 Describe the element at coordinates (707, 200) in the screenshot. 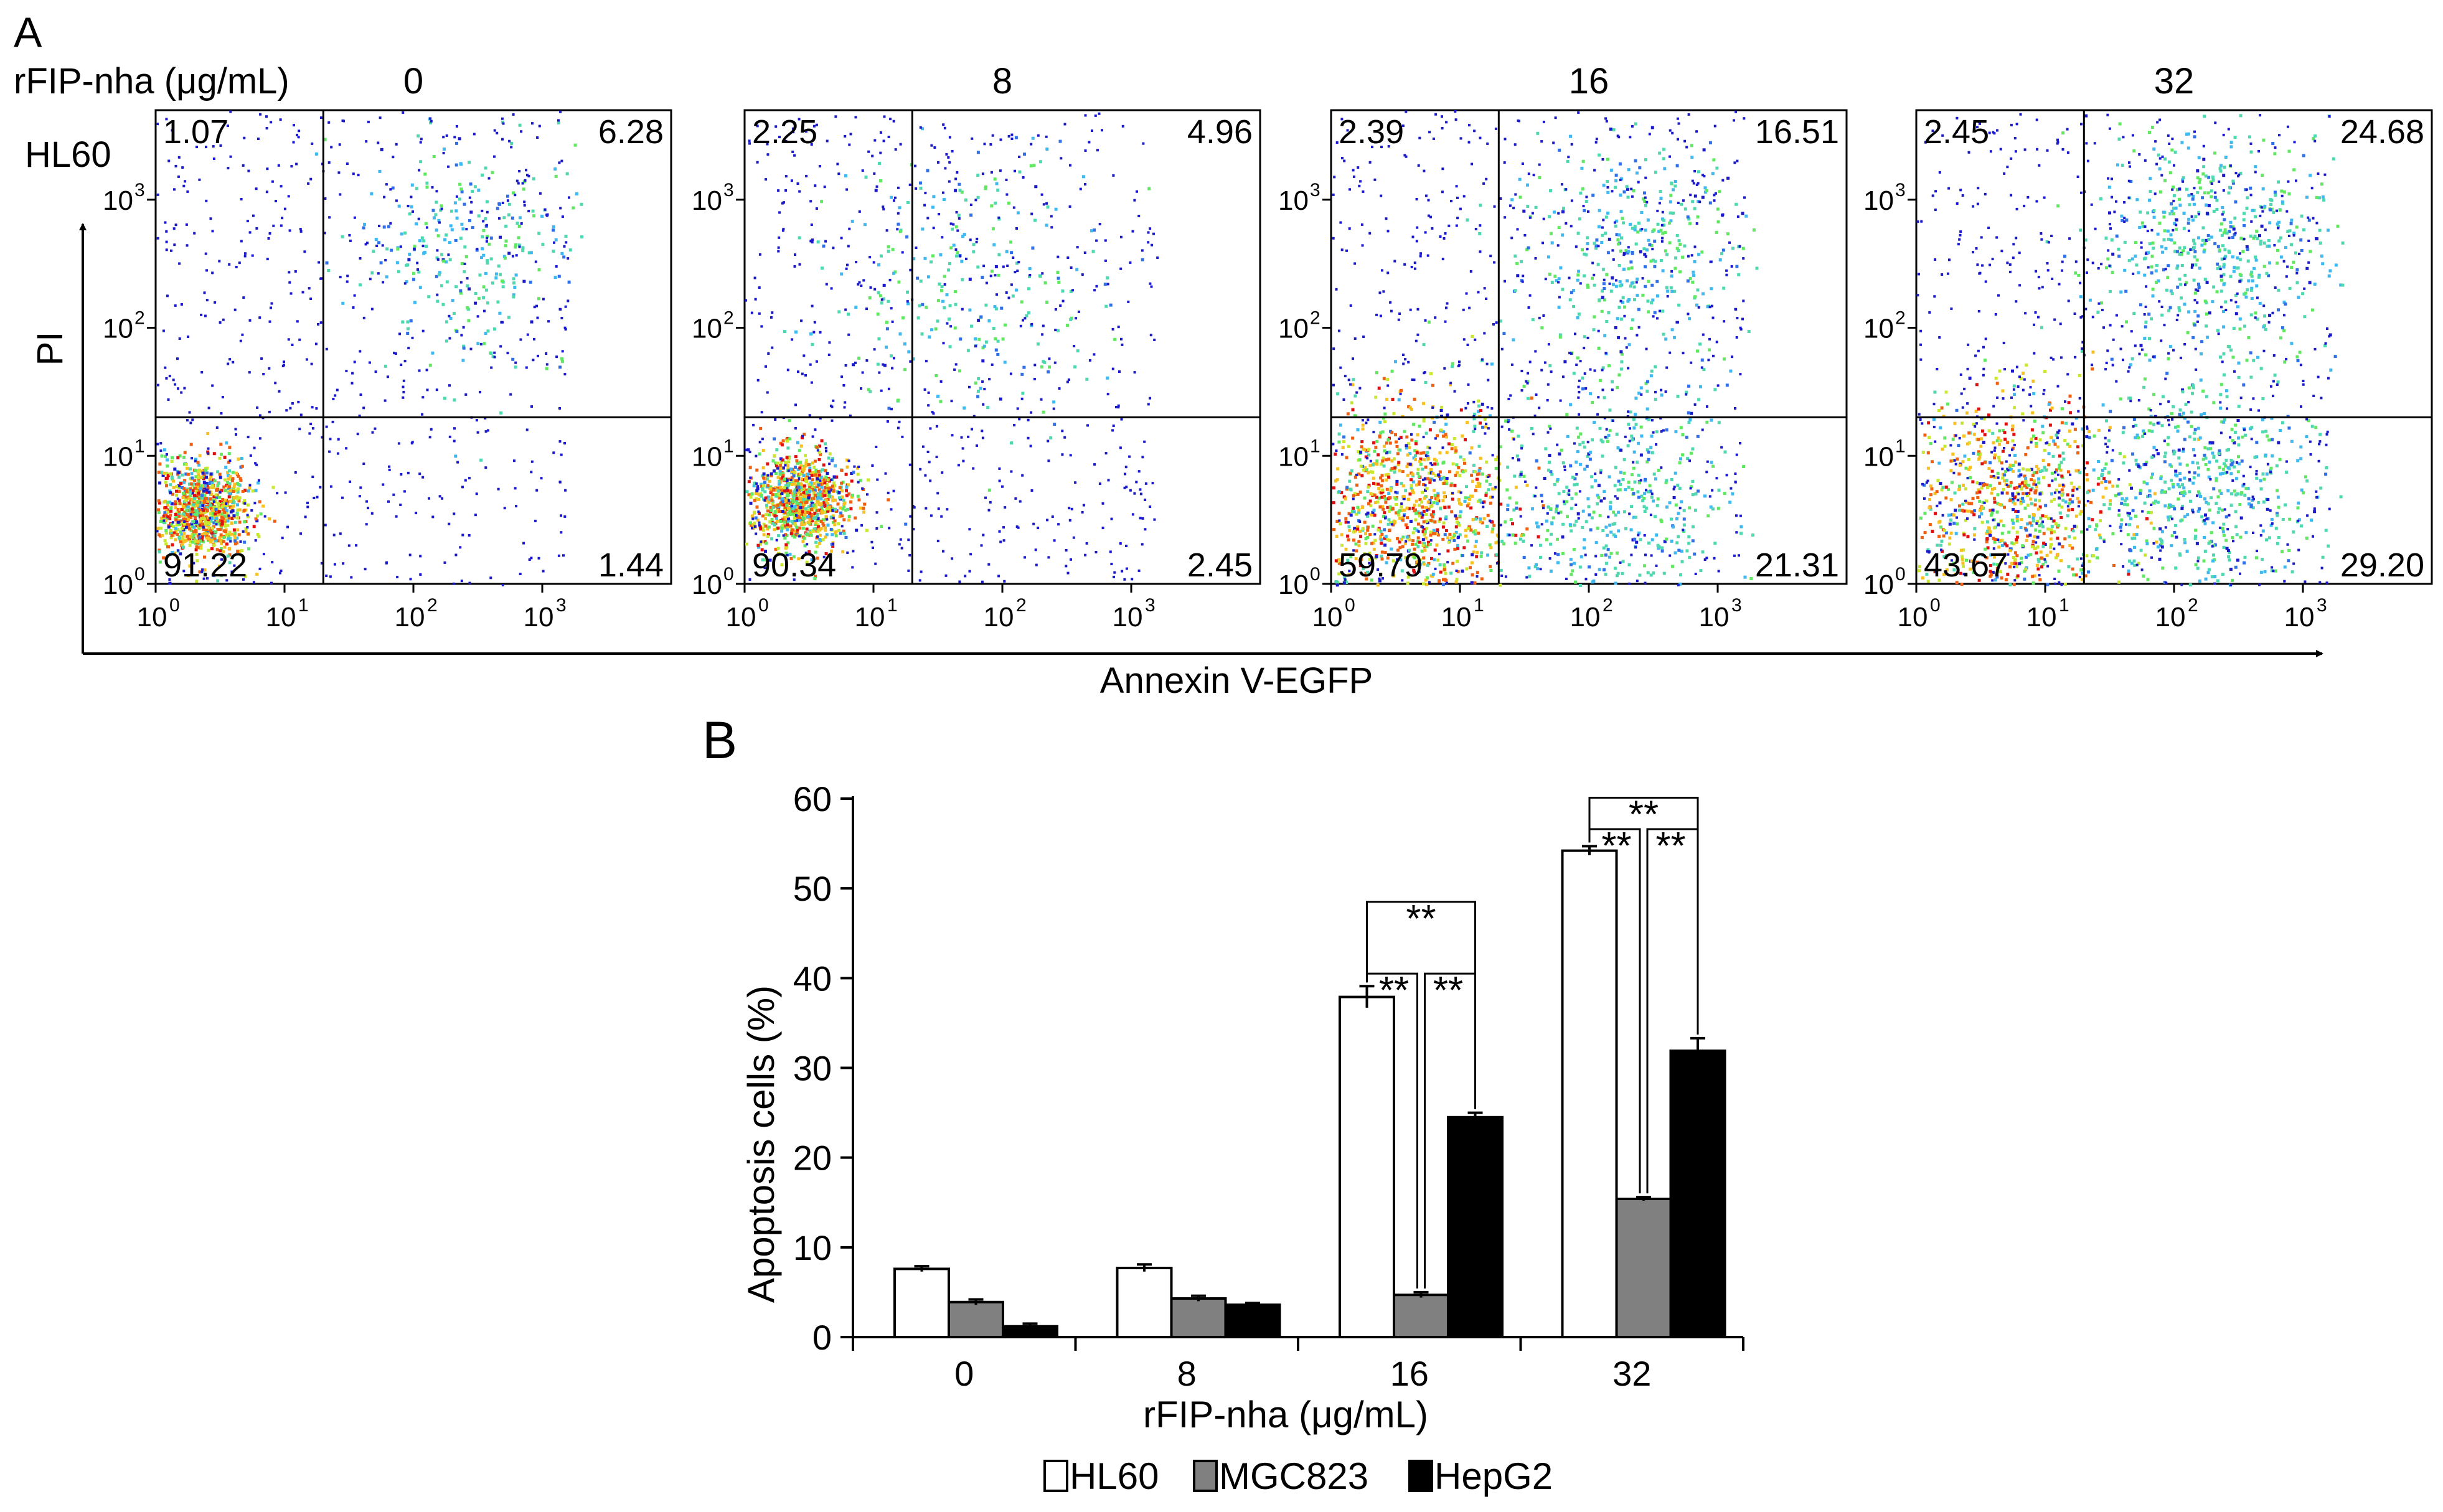

I see `y-tick-label: 10` at that location.